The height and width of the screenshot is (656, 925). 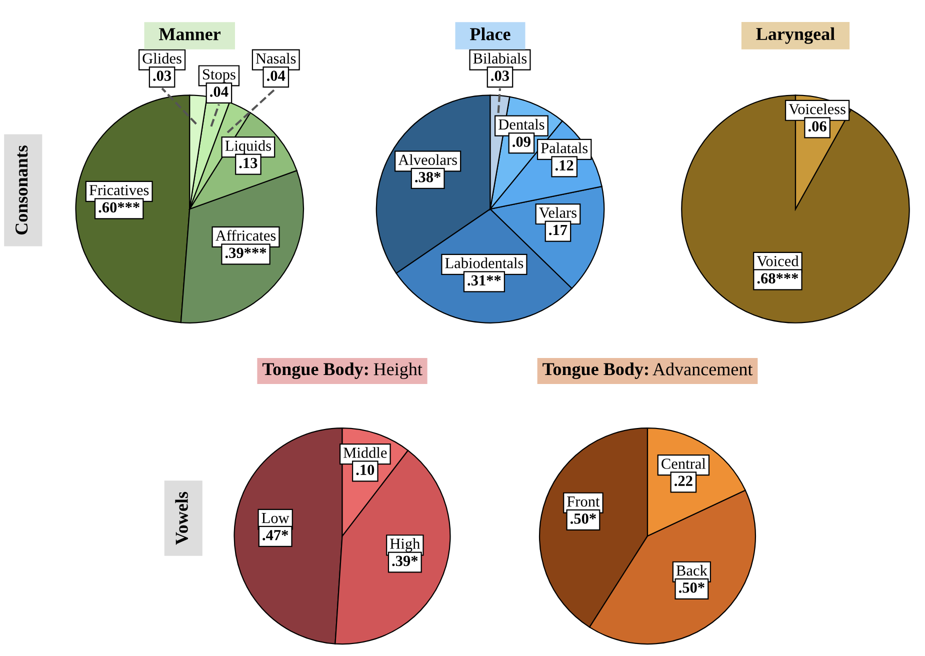 What do you see at coordinates (558, 212) in the screenshot?
I see `slice-label: Velars` at bounding box center [558, 212].